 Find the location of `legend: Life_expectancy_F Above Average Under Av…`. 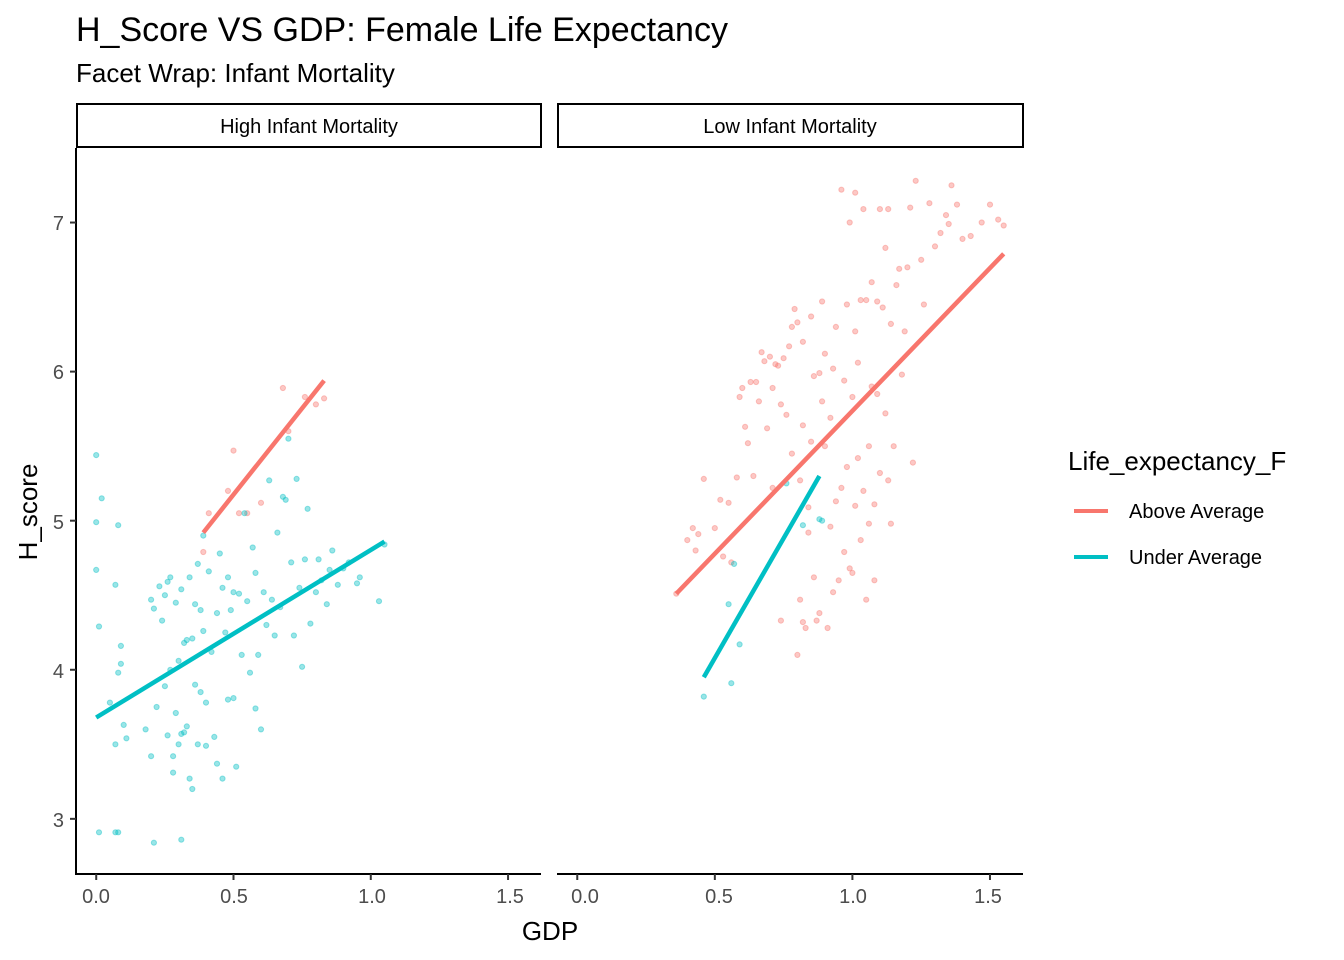

legend: Life_expectancy_F Above Average Under Av… is located at coordinates (1177, 507).